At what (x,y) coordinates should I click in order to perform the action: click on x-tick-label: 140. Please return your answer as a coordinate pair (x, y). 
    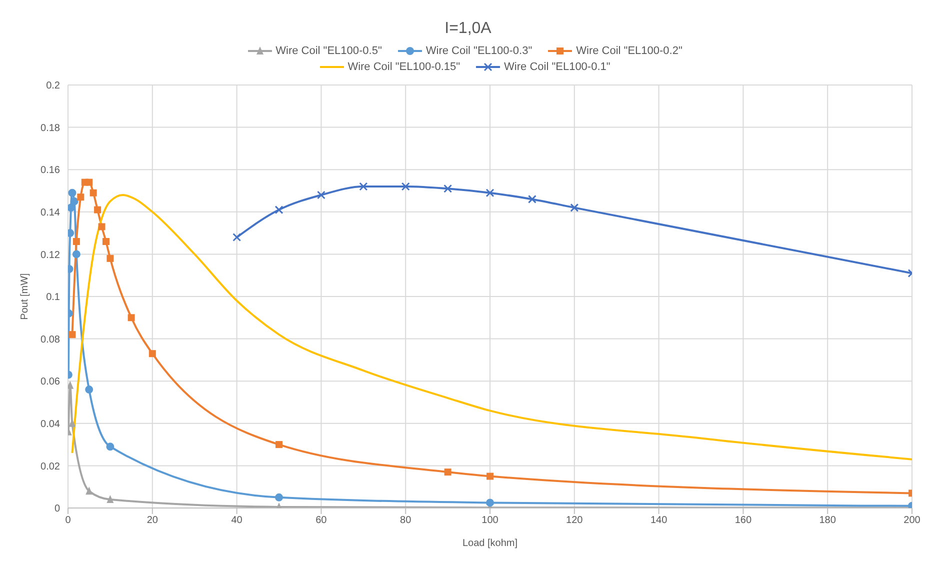
    Looking at the image, I should click on (659, 520).